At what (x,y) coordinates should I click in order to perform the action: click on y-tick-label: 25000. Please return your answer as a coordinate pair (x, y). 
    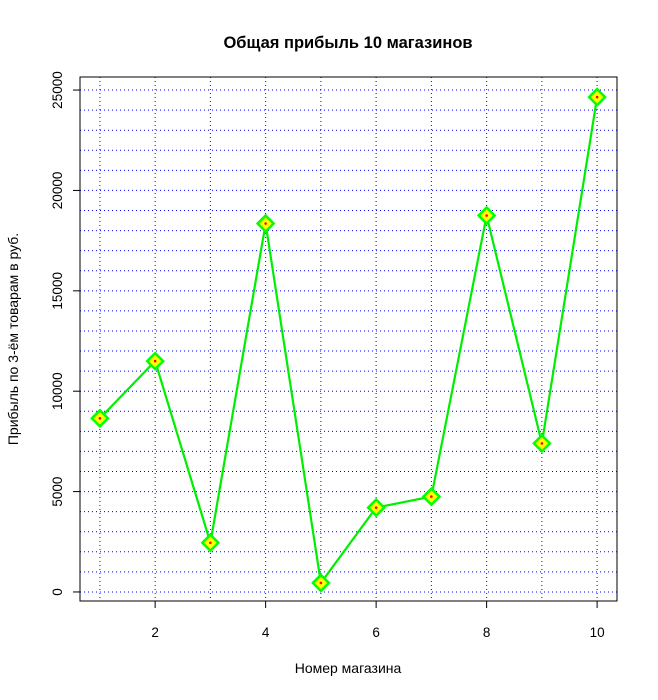
    Looking at the image, I should click on (57, 90).